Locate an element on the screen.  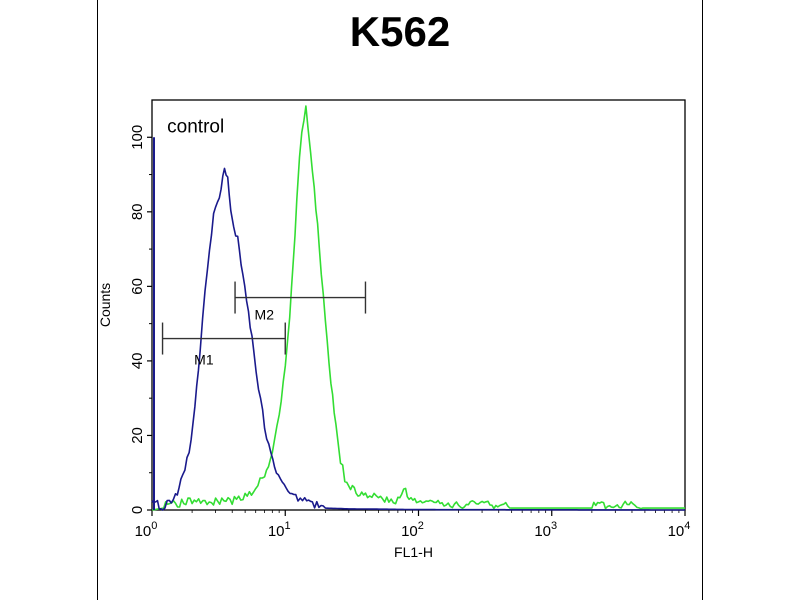
x-tick-label: 10⁴ is located at coordinates (679, 530).